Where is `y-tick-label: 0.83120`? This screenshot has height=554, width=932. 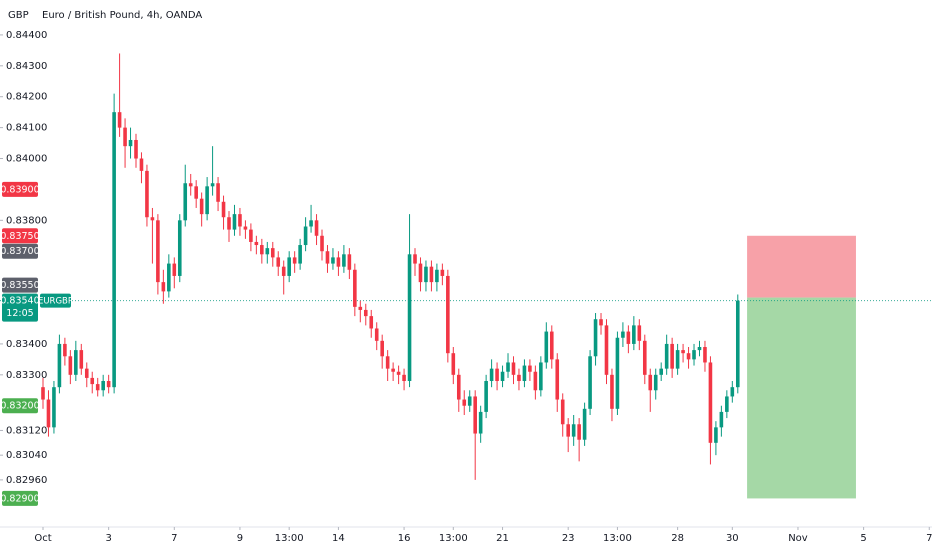
y-tick-label: 0.83120 is located at coordinates (26, 430).